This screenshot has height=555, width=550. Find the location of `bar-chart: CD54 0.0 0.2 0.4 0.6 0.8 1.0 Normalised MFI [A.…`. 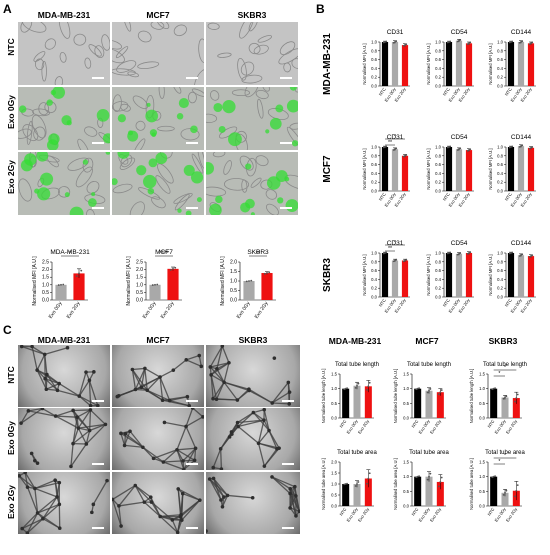

bar-chart: CD54 0.0 0.2 0.4 0.6 0.8 1.0 Normalised MFI [A.… is located at coordinates (450, 66).